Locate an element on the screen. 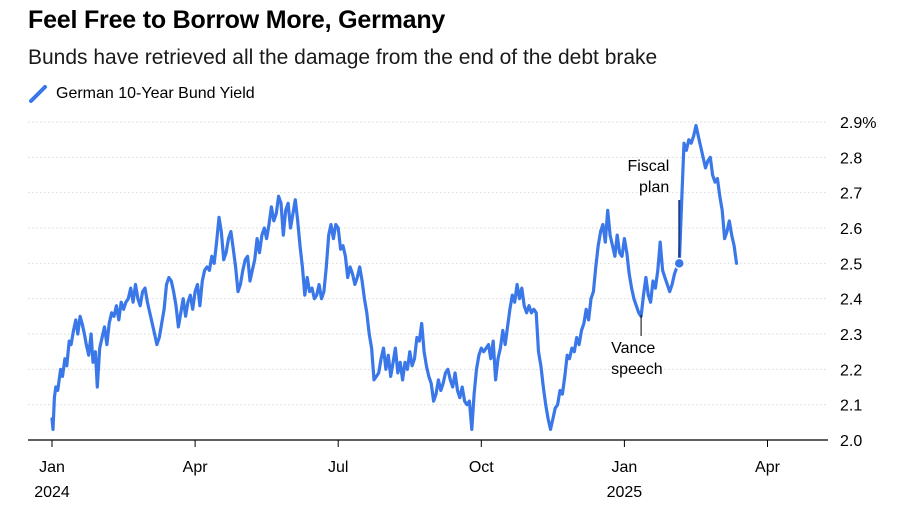 Image resolution: width=900 pixels, height=510 pixels. y-tick-label: 2.5 is located at coordinates (851, 264).